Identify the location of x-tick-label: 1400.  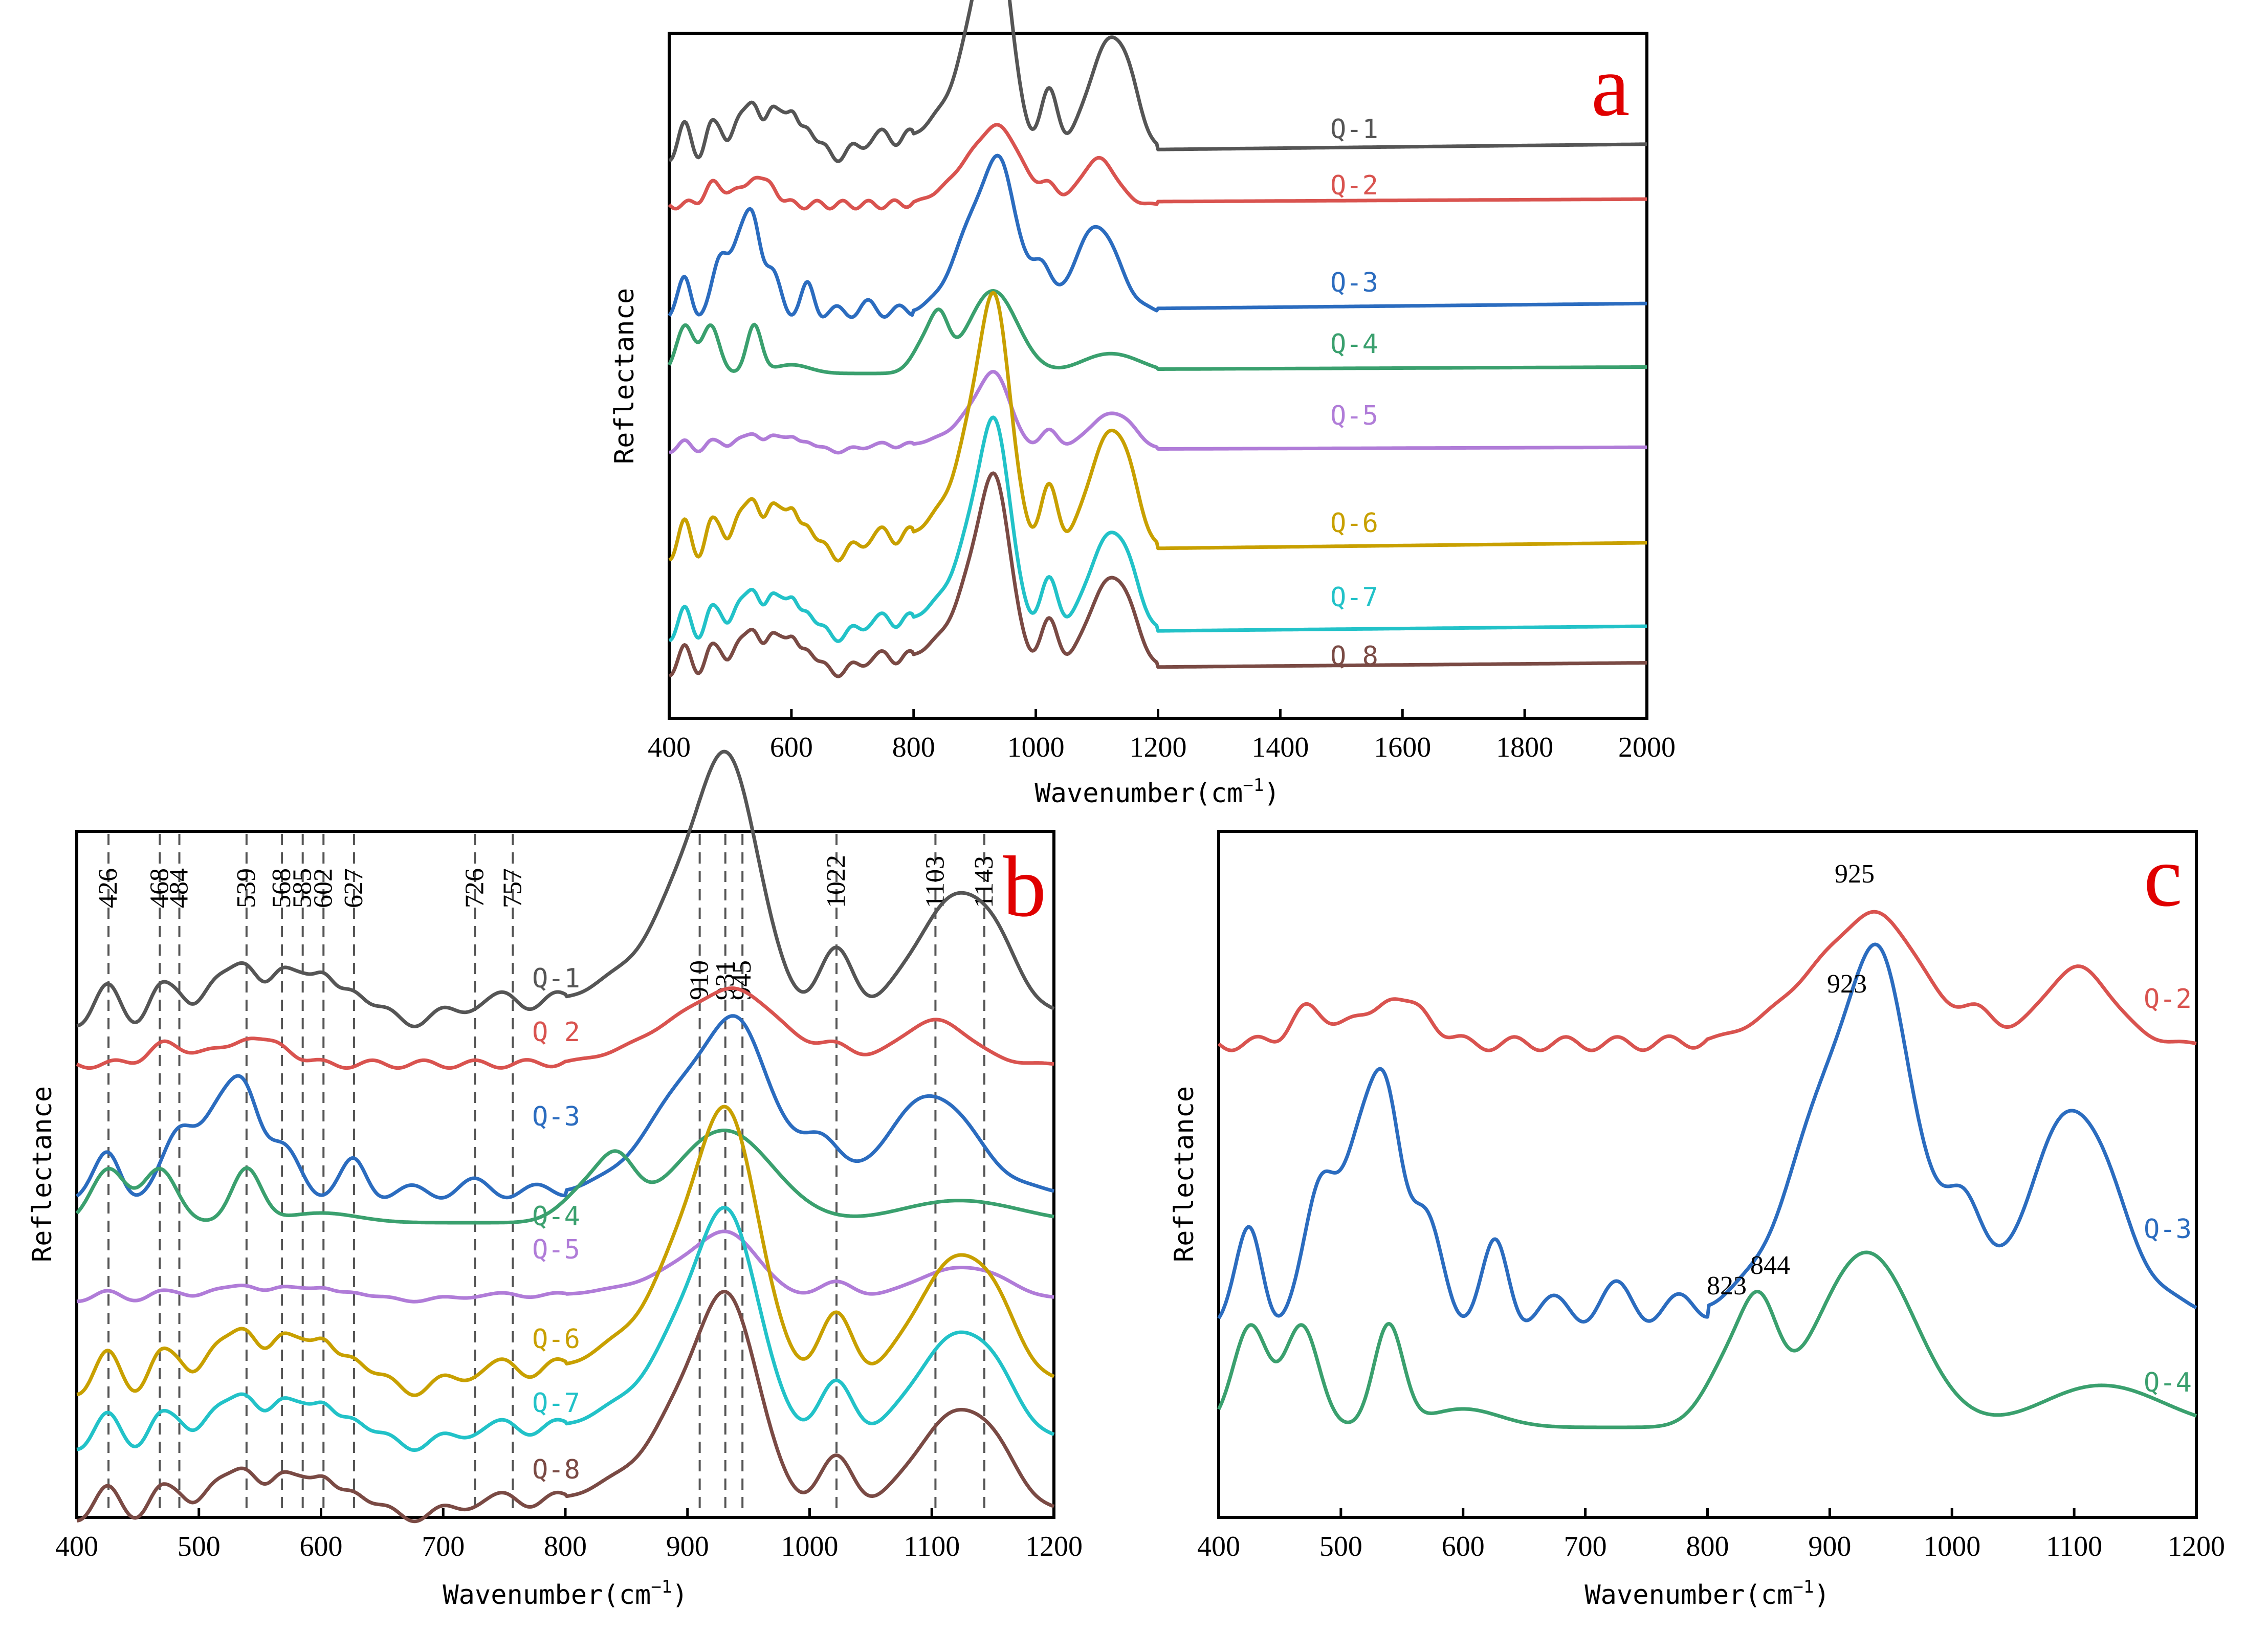
(1280, 747).